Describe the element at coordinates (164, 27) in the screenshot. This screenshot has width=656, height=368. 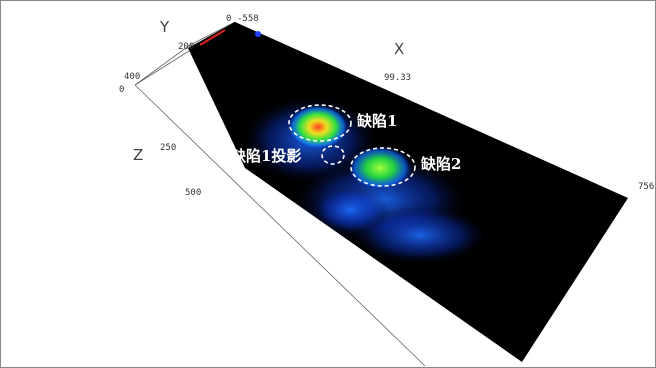
I see `y-axis-label: Y` at that location.